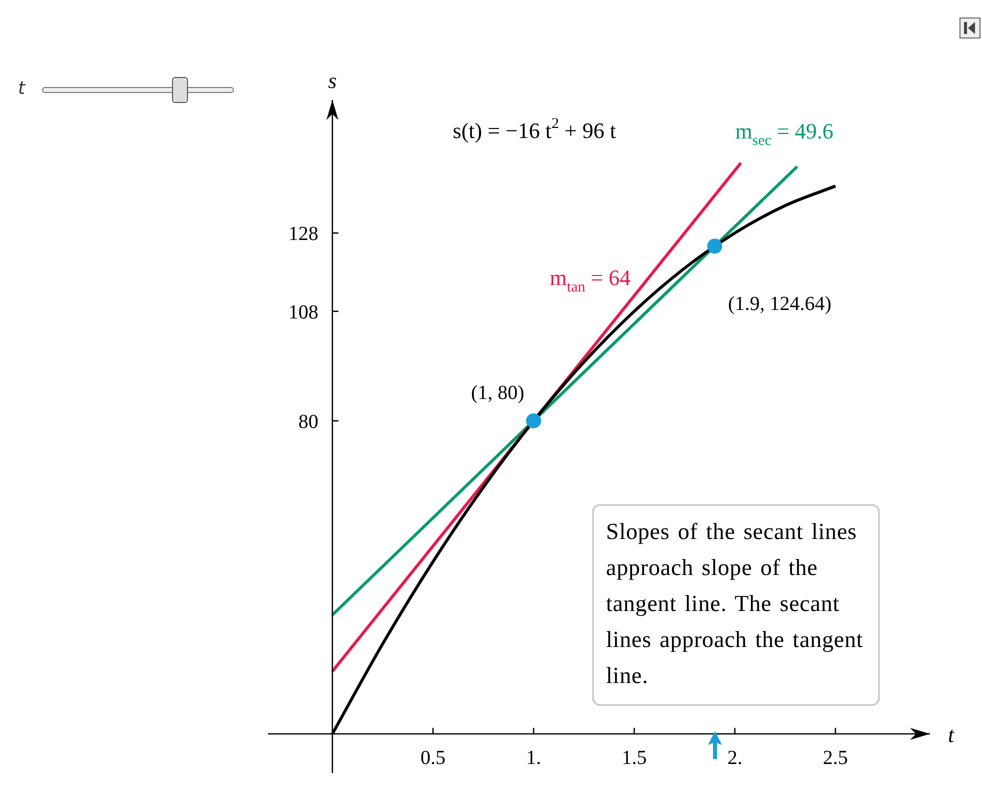  What do you see at coordinates (303, 234) in the screenshot?
I see `y-tick-label: 128` at bounding box center [303, 234].